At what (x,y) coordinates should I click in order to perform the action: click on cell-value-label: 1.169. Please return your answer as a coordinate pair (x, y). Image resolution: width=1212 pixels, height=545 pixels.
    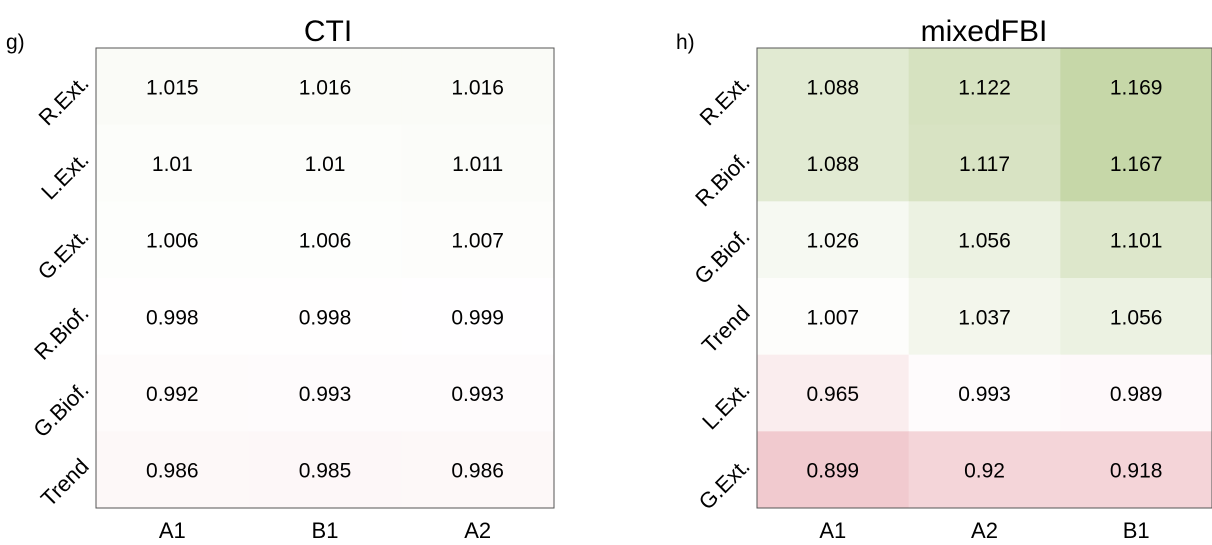
    Looking at the image, I should click on (1136, 87).